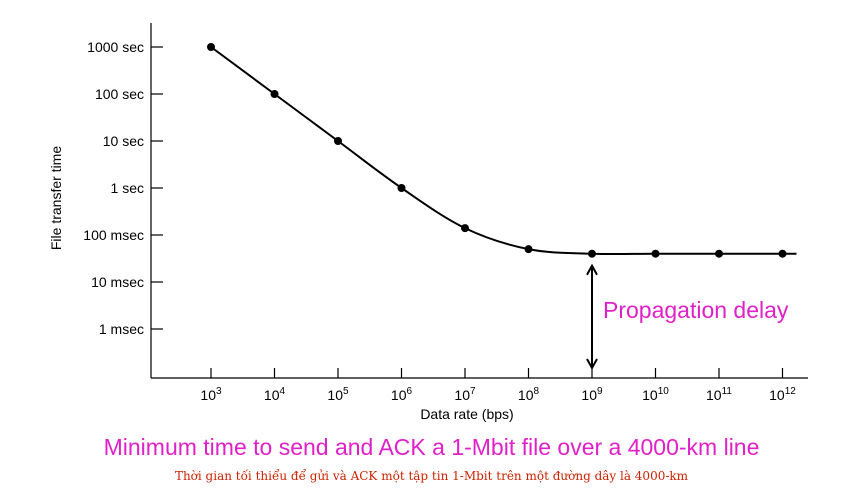 This screenshot has width=863, height=495. Describe the element at coordinates (121, 329) in the screenshot. I see `y-tick-label: 1 msec` at that location.